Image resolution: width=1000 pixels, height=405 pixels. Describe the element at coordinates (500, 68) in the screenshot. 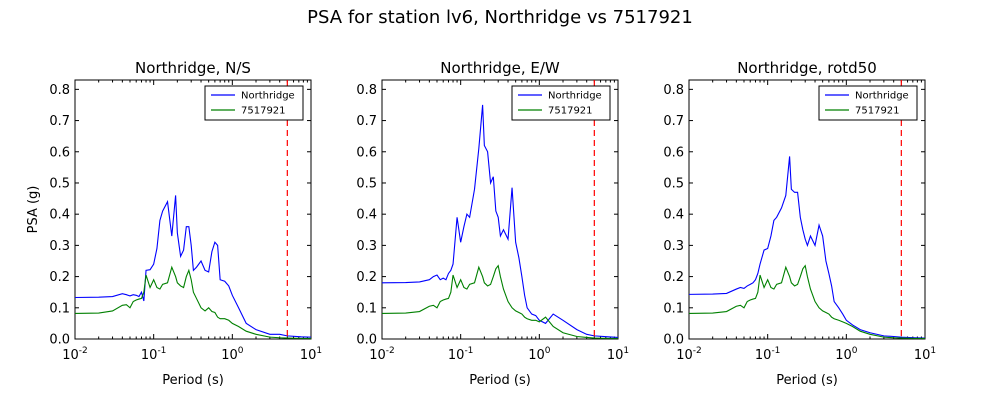

I see `subplot-title: Northridge, E/W` at that location.